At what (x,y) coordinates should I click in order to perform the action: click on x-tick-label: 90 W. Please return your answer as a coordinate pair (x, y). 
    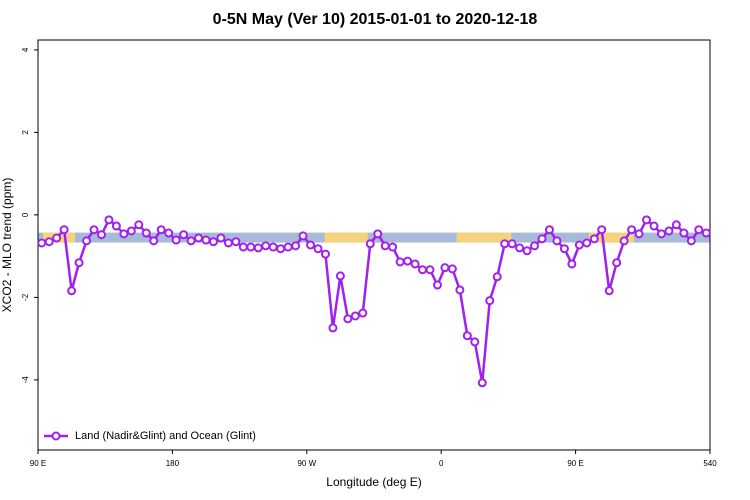
    Looking at the image, I should click on (306, 463).